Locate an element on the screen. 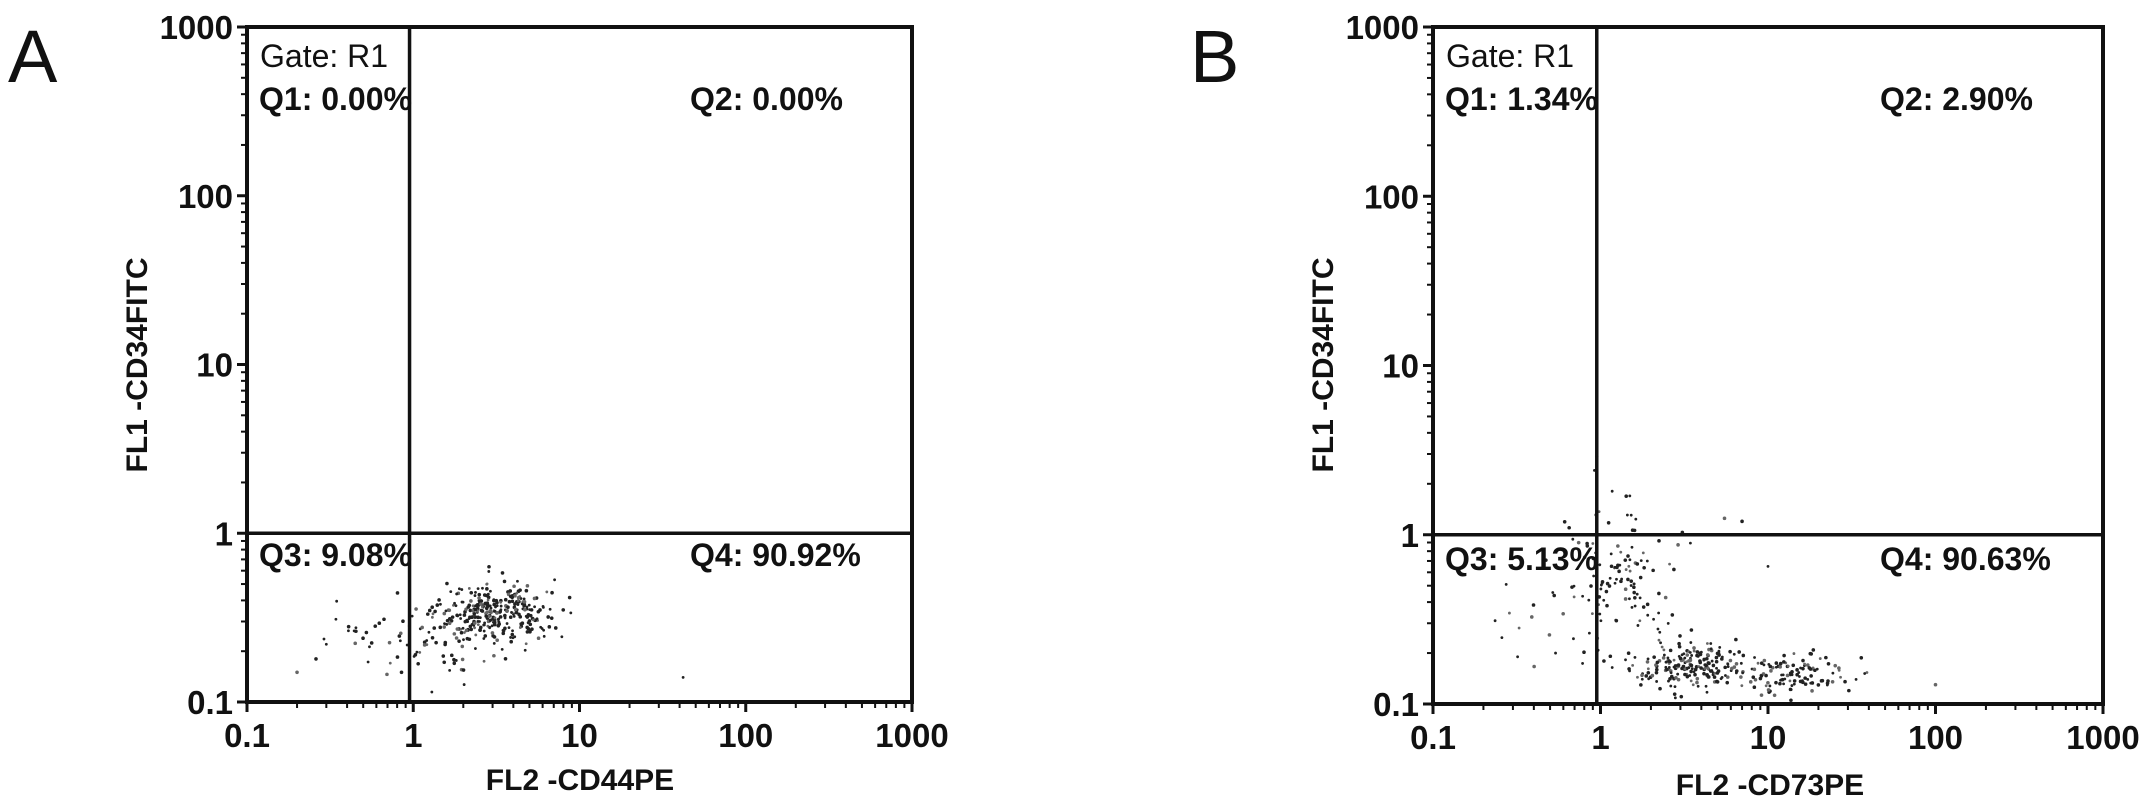 Image resolution: width=2149 pixels, height=807 pixels. quadrant-q3-label-b: Q3: 5.13% is located at coordinates (1521, 559).